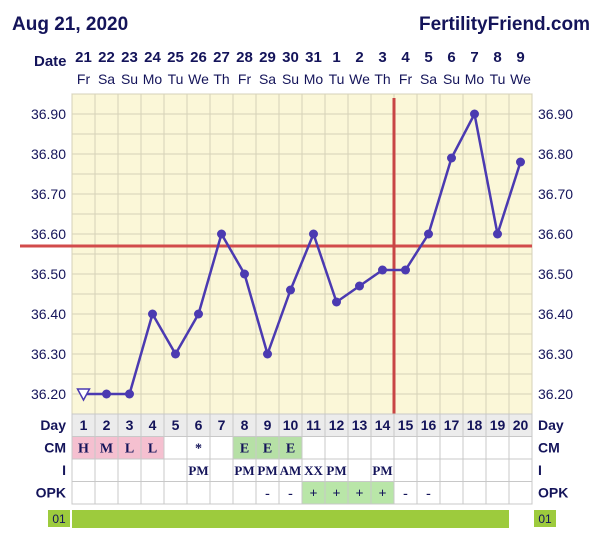  Describe the element at coordinates (291, 470) in the screenshot. I see `i-cell-value: AM` at that location.